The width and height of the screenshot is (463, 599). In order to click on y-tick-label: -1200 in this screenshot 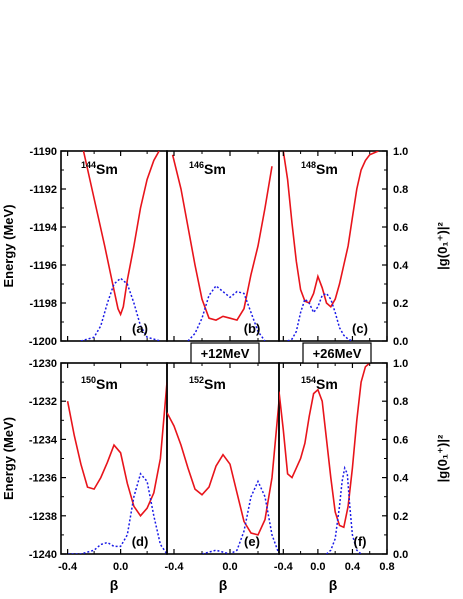, I will do `click(43, 342)`.